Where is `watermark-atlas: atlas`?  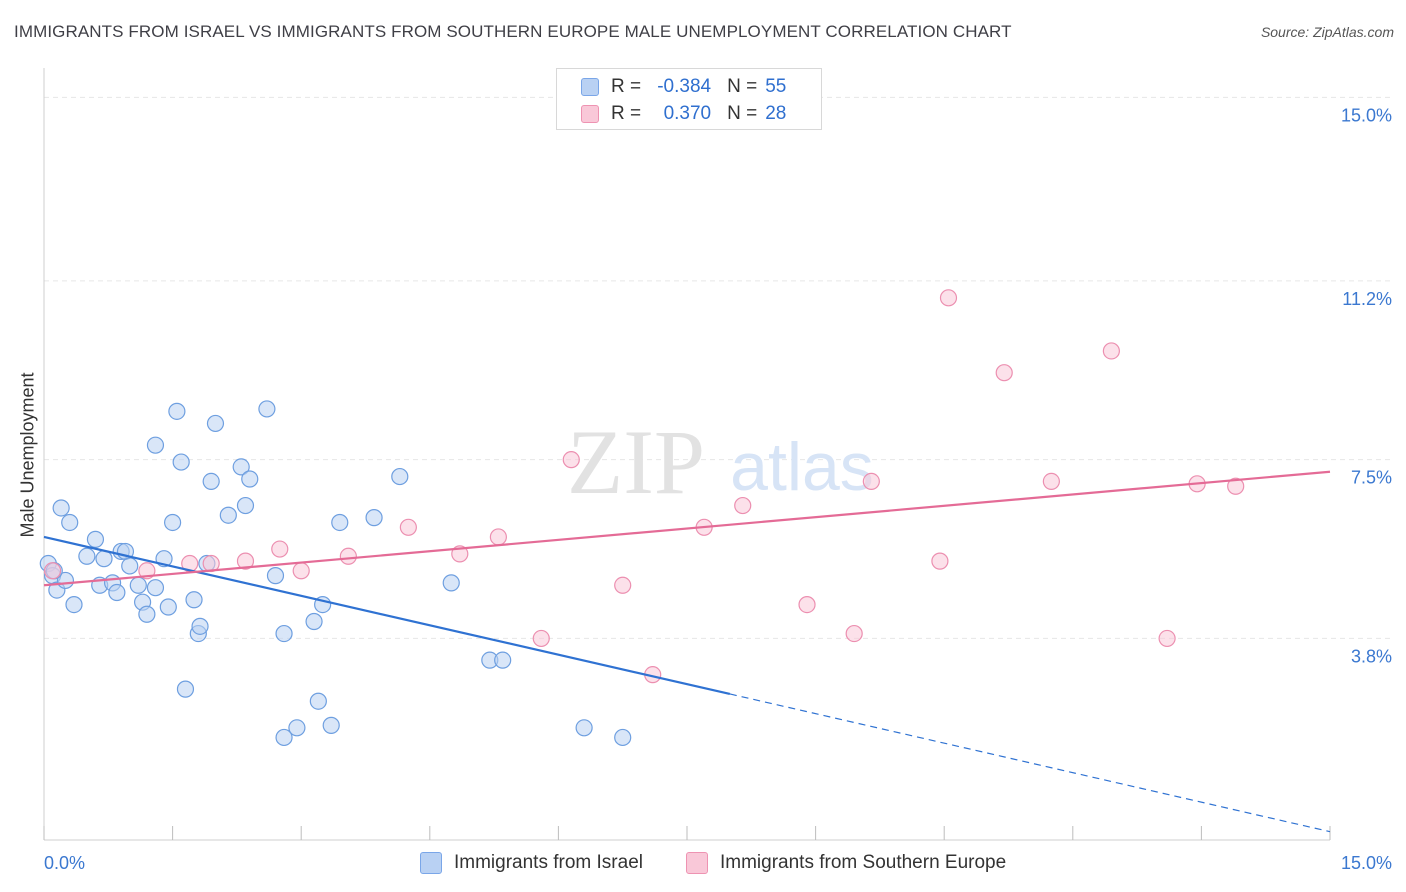
watermark-atlas: atlas is located at coordinates (802, 467).